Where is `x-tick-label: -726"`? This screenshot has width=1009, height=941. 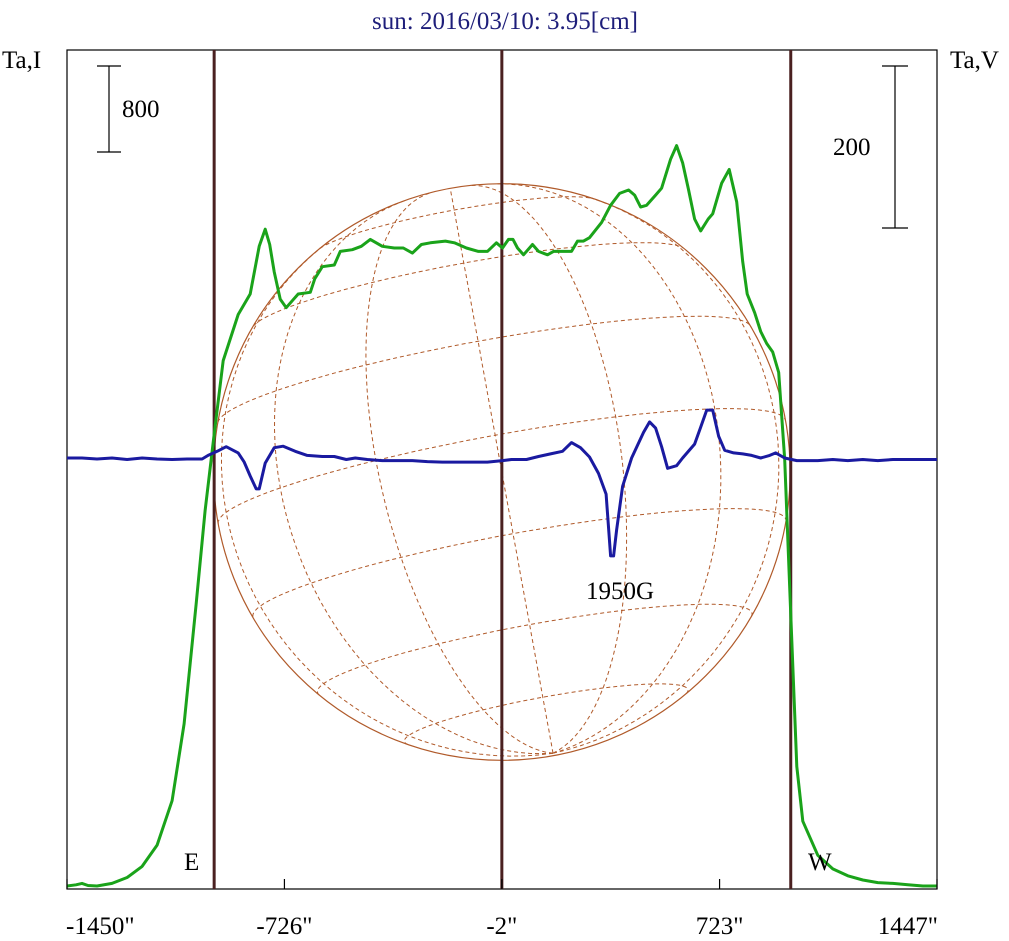 x-tick-label: -726" is located at coordinates (284, 926).